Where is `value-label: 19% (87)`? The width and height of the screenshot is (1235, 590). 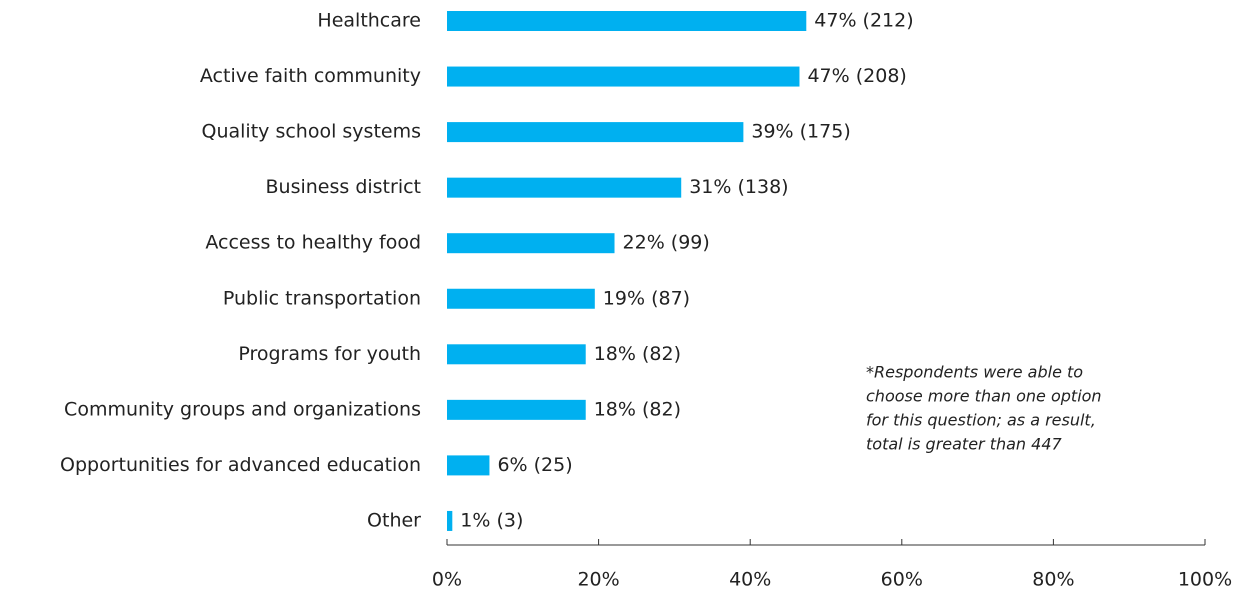 value-label: 19% (87) is located at coordinates (646, 298).